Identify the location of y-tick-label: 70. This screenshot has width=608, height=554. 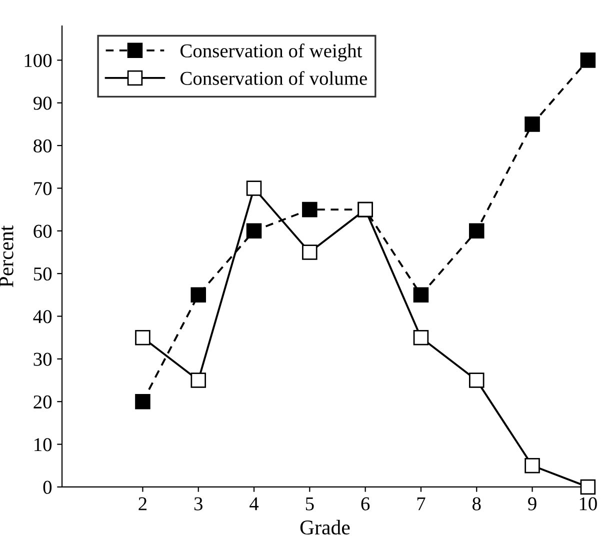
(43, 189).